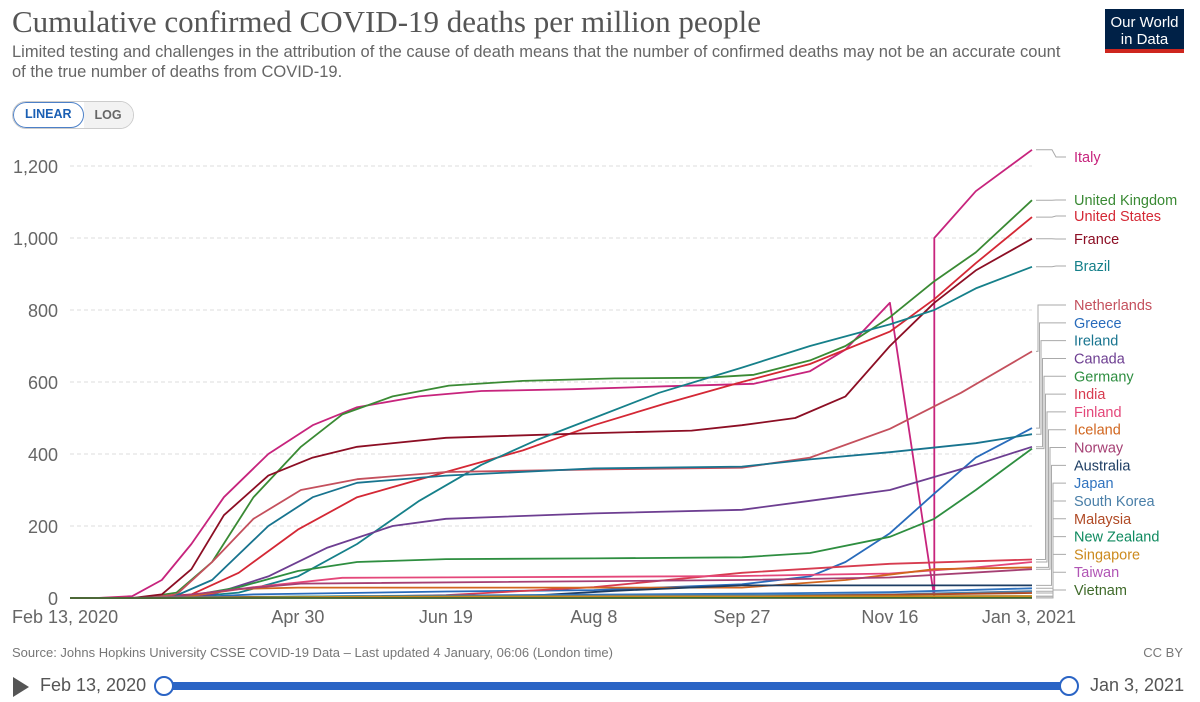 The width and height of the screenshot is (1200, 702). Describe the element at coordinates (616, 686) in the screenshot. I see `timeline-track` at that location.